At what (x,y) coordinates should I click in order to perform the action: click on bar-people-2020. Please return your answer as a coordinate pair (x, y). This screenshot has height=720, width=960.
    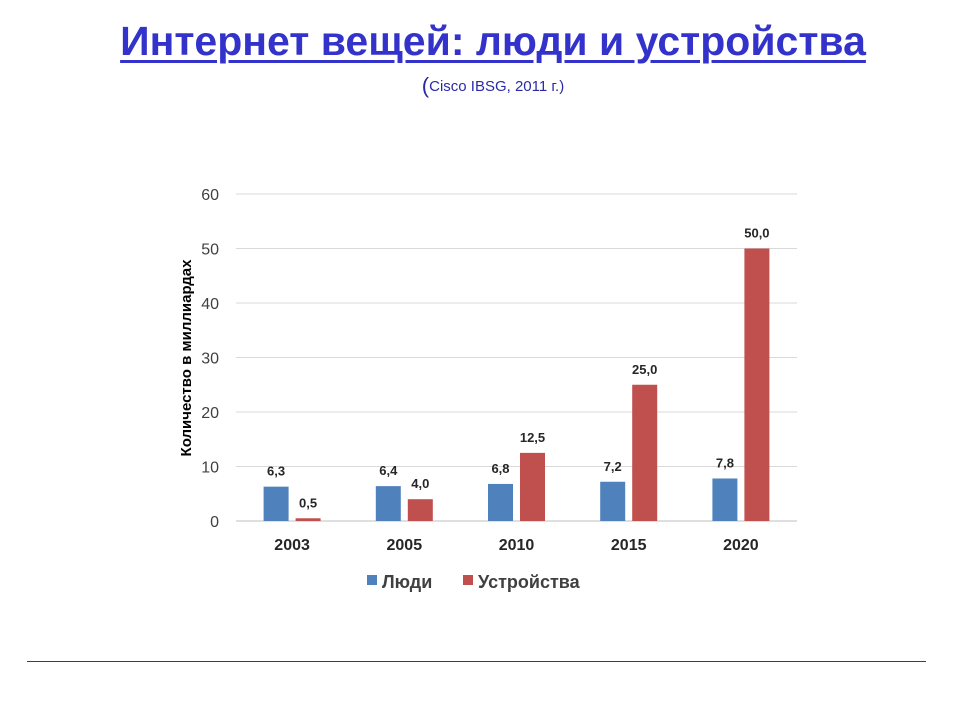
    Looking at the image, I should click on (725, 499).